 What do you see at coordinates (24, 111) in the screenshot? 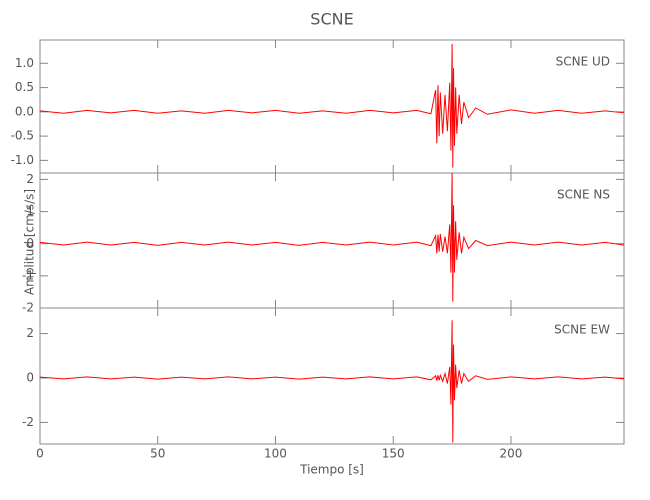
I see `y-tick-label: 0.0` at bounding box center [24, 111].